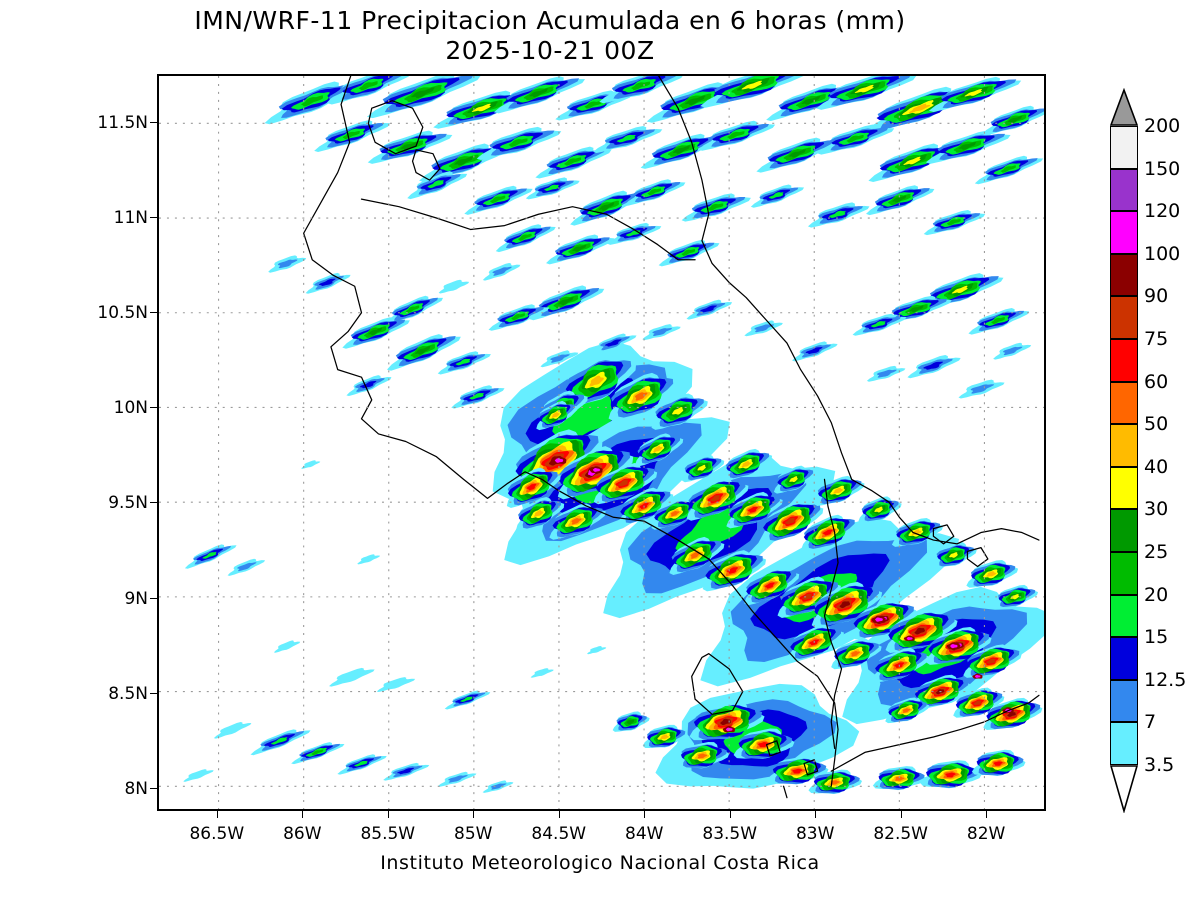 Image resolution: width=1200 pixels, height=900 pixels. Describe the element at coordinates (815, 834) in the screenshot. I see `x-axis-label: 83W` at that location.